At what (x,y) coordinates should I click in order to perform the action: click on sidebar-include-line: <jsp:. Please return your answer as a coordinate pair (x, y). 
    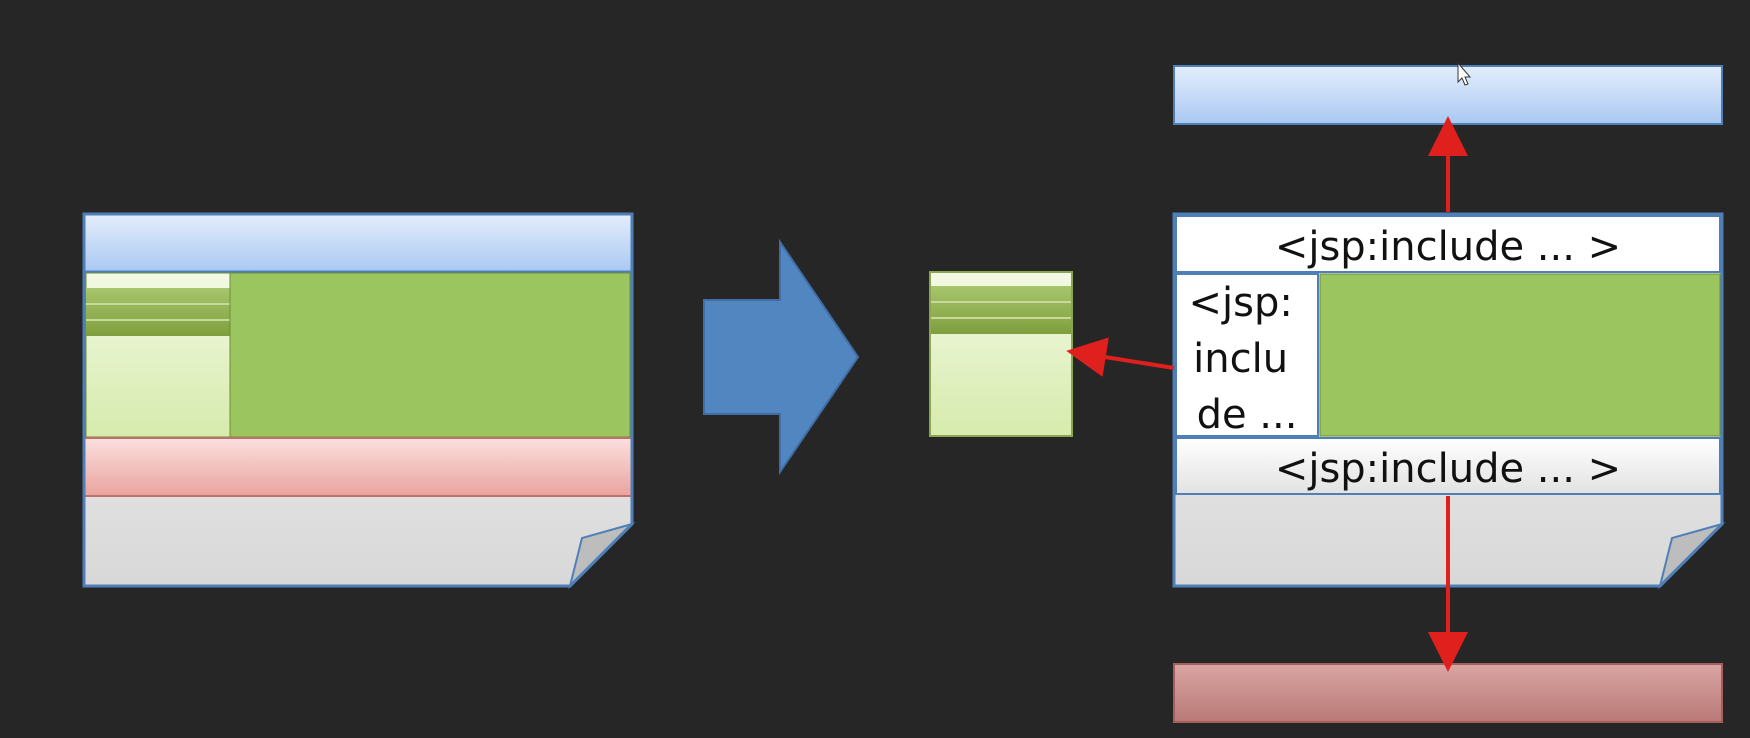
    Looking at the image, I should click on (1240, 303).